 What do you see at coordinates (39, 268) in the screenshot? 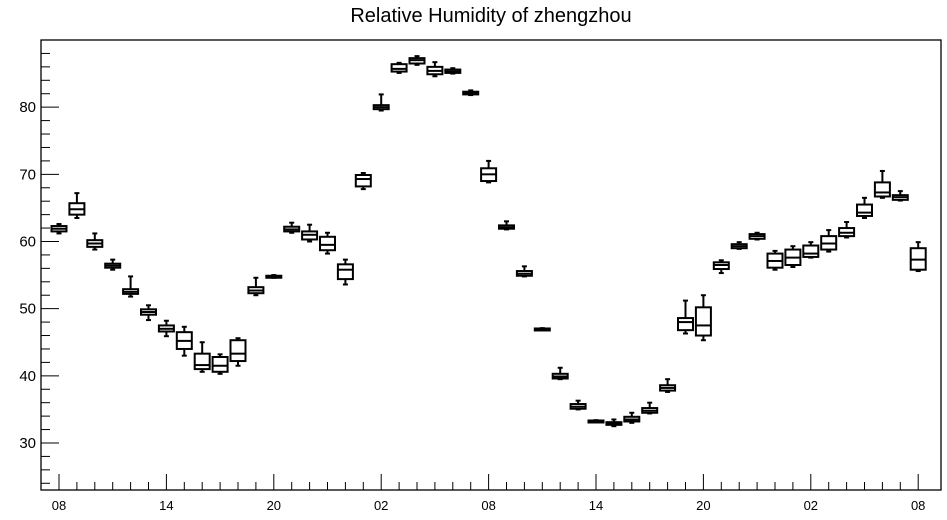
I see `y-axis: 30 40 50 60 70 80` at bounding box center [39, 268].